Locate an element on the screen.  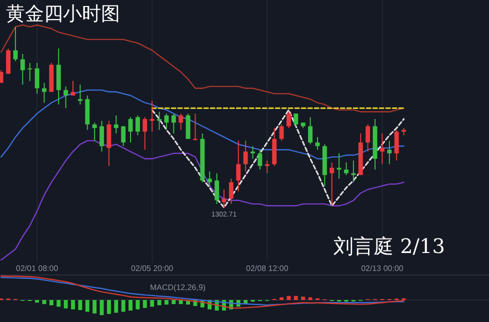
x-tick-label: 02/01 08:00 is located at coordinates (37, 268).